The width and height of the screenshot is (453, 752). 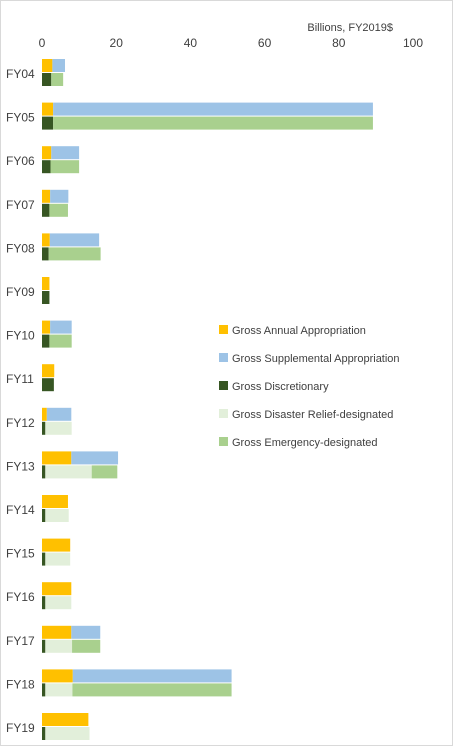 What do you see at coordinates (20, 466) in the screenshot?
I see `category-label: FY13` at bounding box center [20, 466].